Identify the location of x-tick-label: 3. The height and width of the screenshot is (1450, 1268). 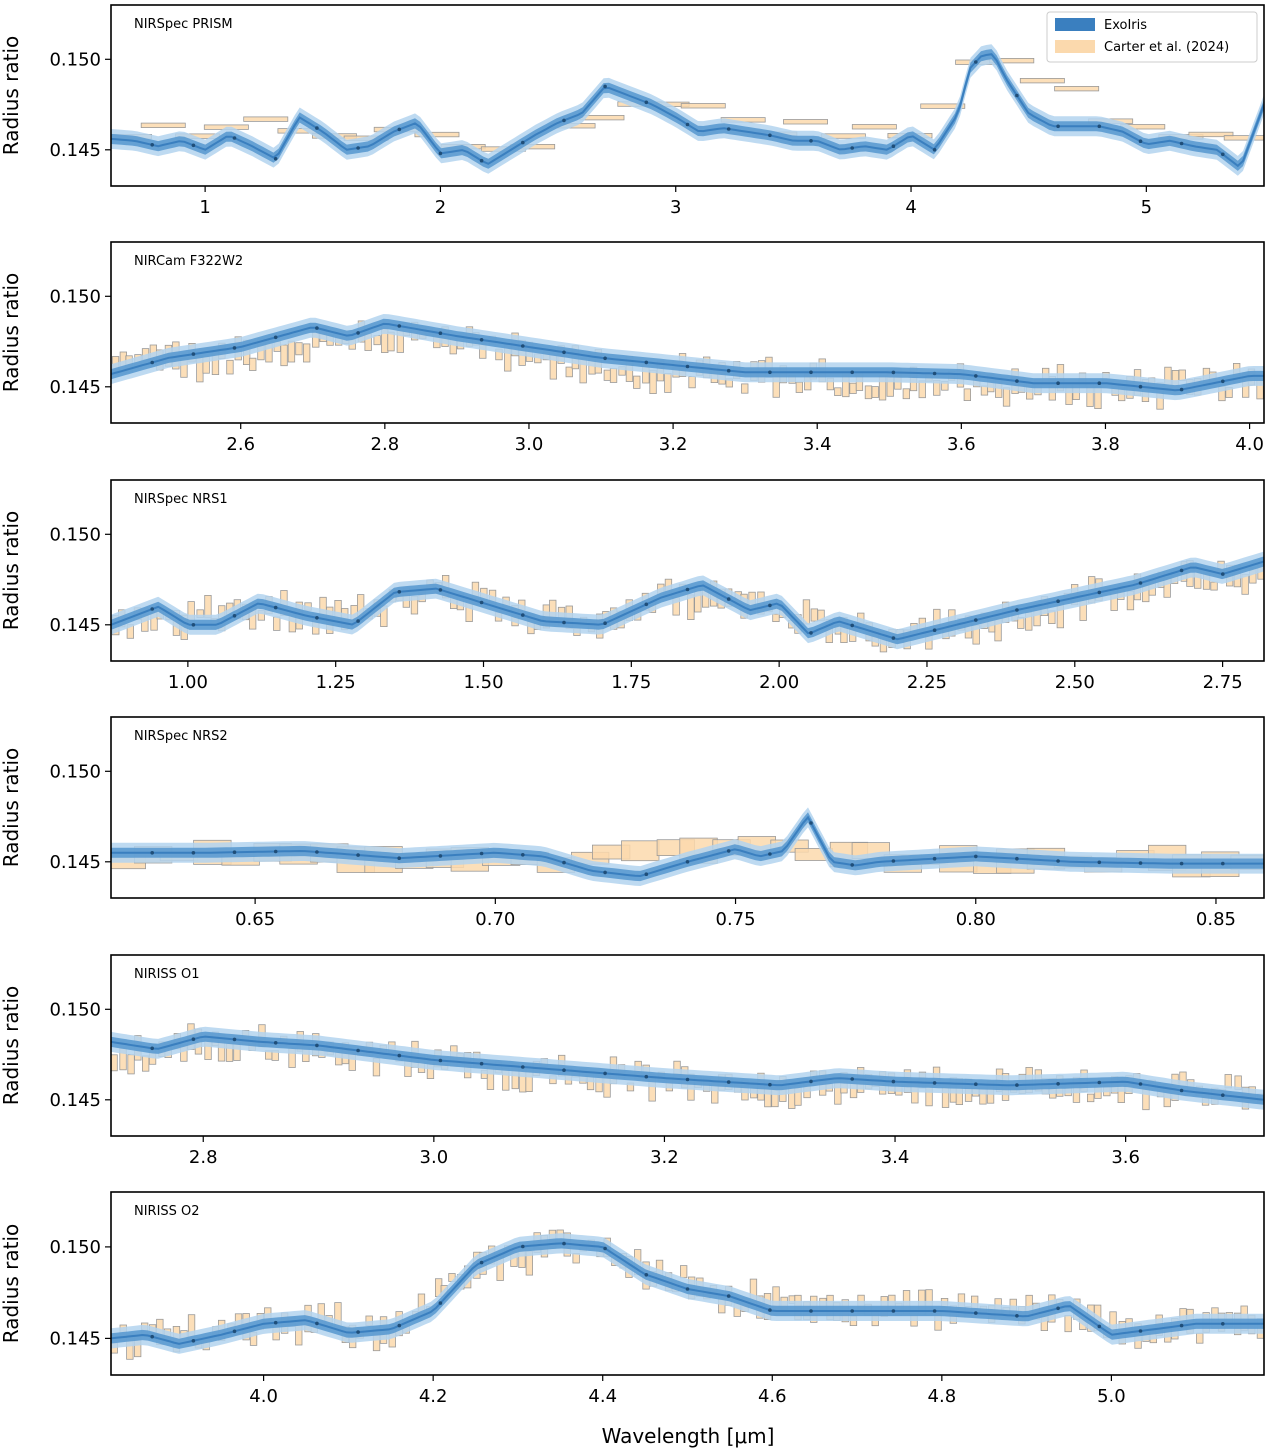
(675, 207).